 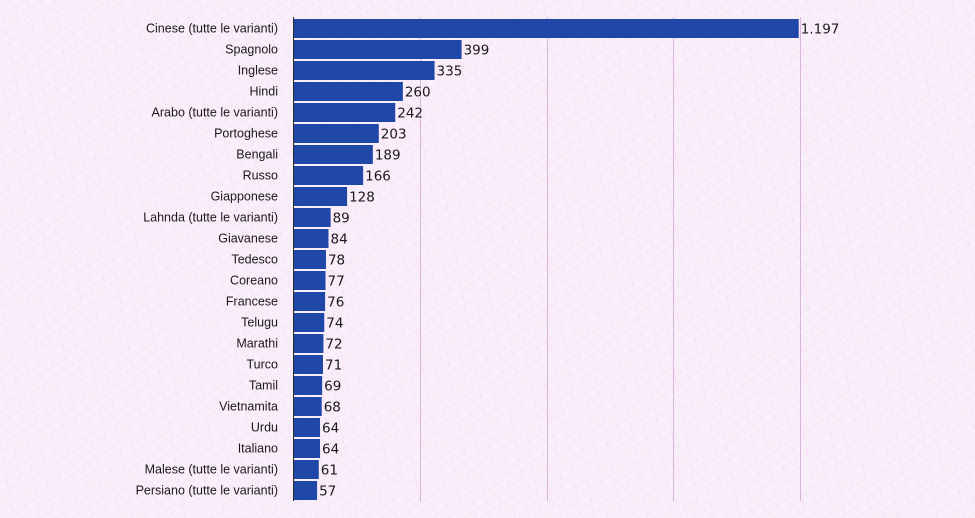 I want to click on category-label: Malese (tutte le varianti), so click(x=211, y=470).